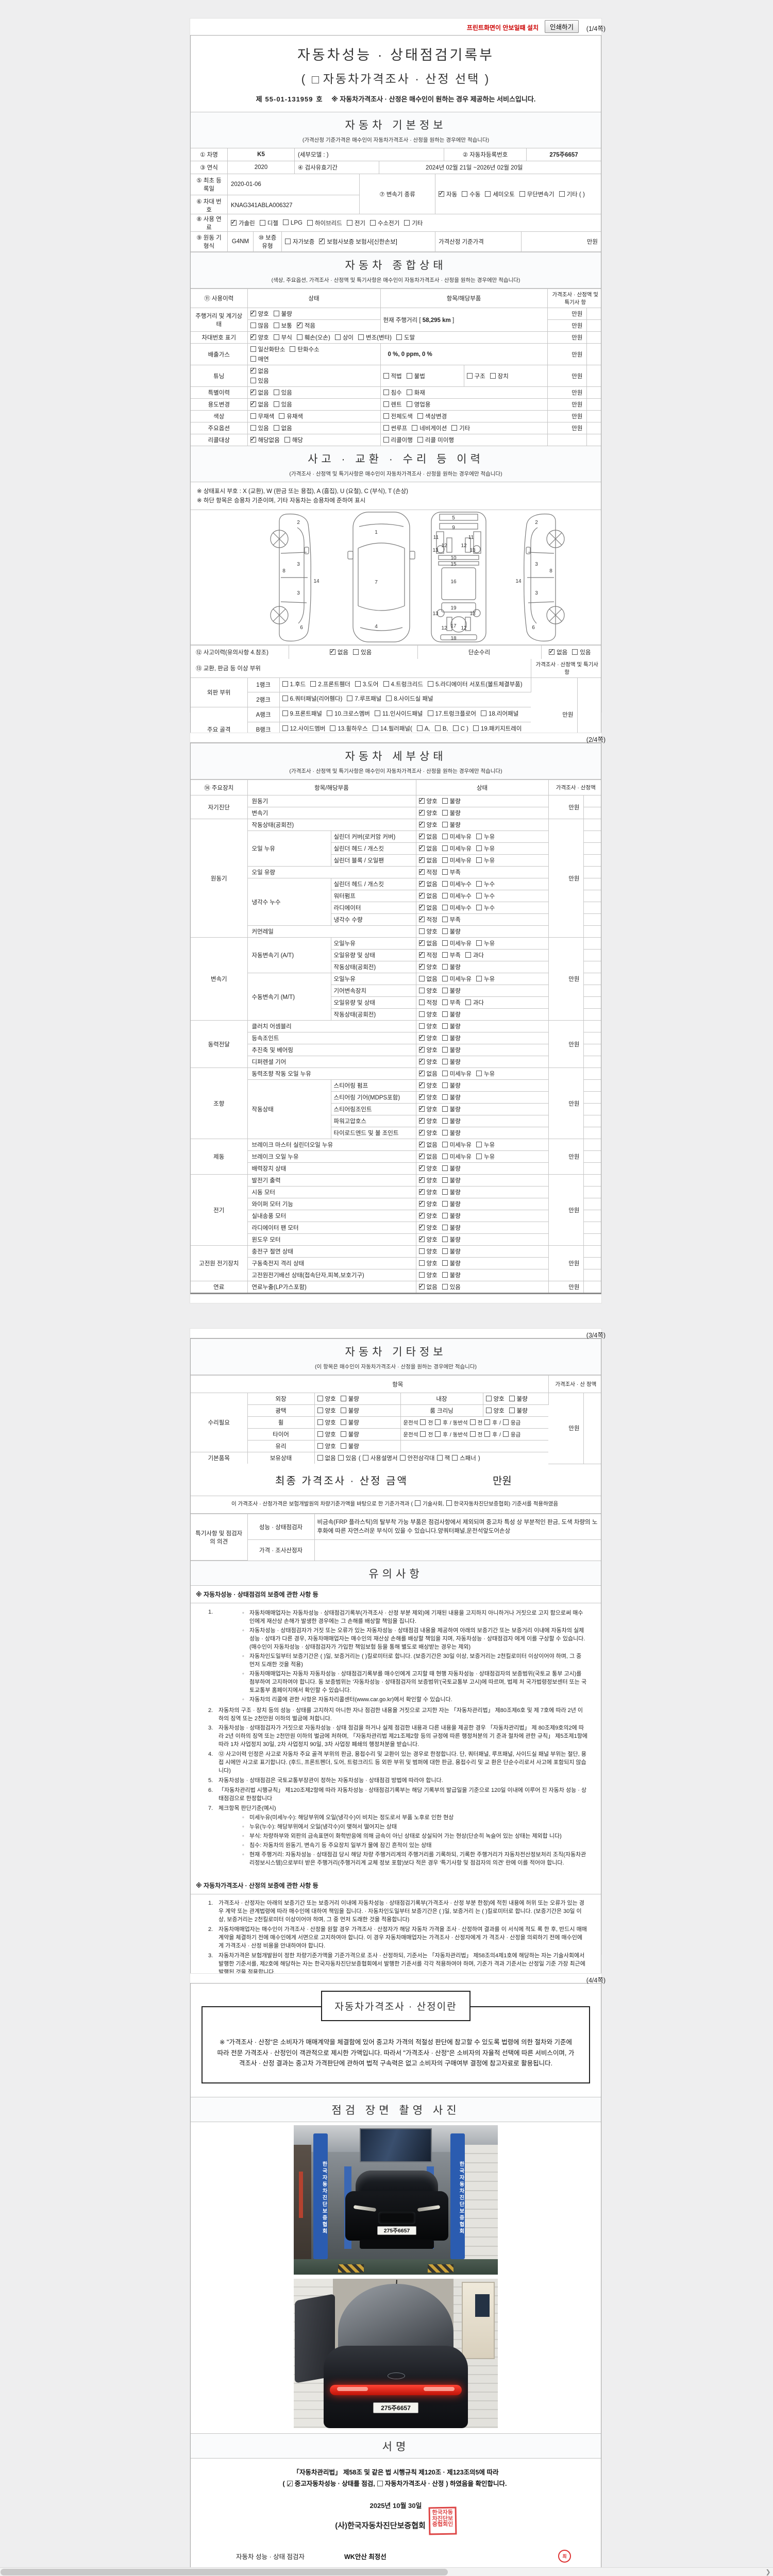 The width and height of the screenshot is (773, 2576). What do you see at coordinates (305, 325) in the screenshot?
I see `option: 적음` at bounding box center [305, 325].